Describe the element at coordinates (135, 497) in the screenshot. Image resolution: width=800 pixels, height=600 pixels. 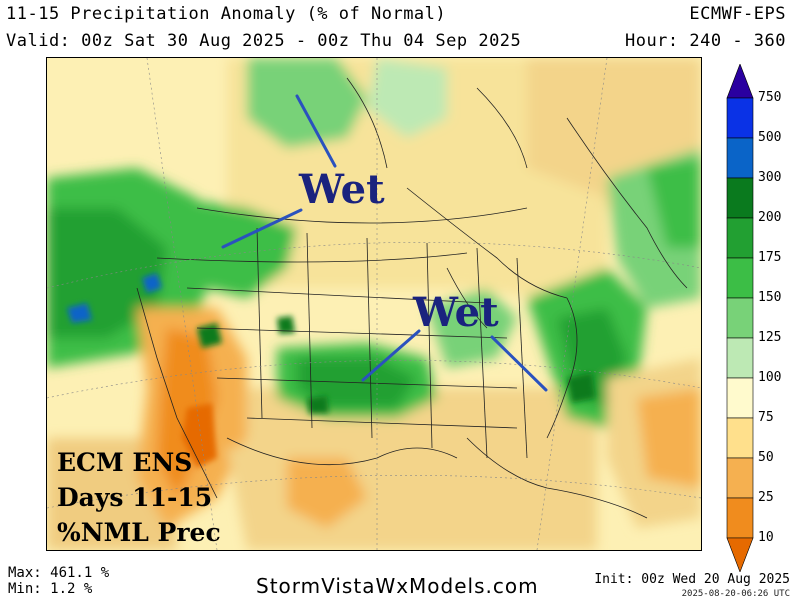
I see `overlay-line-2: Days 11-15` at that location.